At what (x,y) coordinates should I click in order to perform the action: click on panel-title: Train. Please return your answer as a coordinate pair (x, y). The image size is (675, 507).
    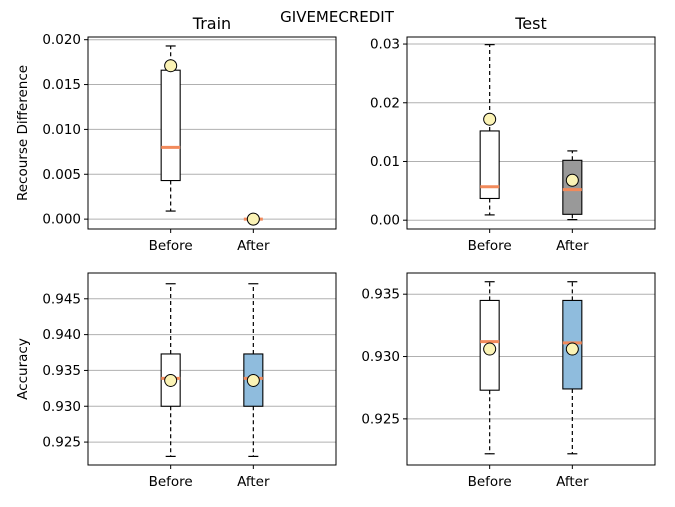
    Looking at the image, I should click on (211, 23).